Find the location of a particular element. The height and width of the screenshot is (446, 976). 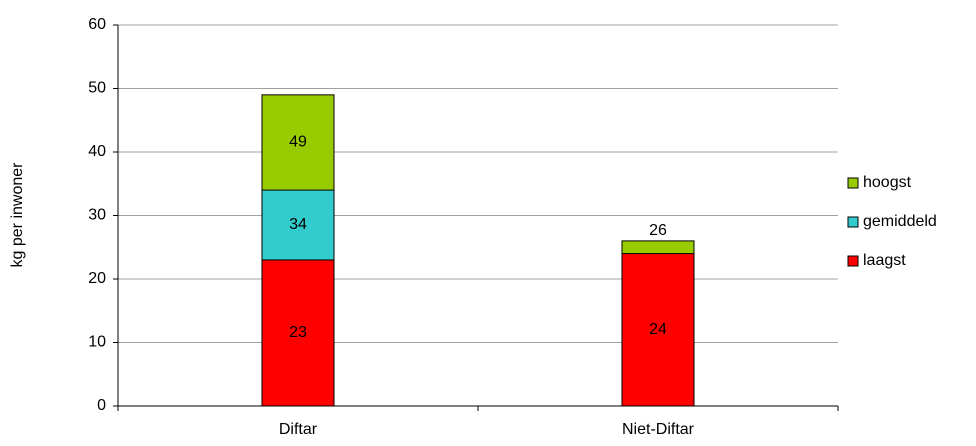

legend-label: gemiddeld is located at coordinates (900, 221).